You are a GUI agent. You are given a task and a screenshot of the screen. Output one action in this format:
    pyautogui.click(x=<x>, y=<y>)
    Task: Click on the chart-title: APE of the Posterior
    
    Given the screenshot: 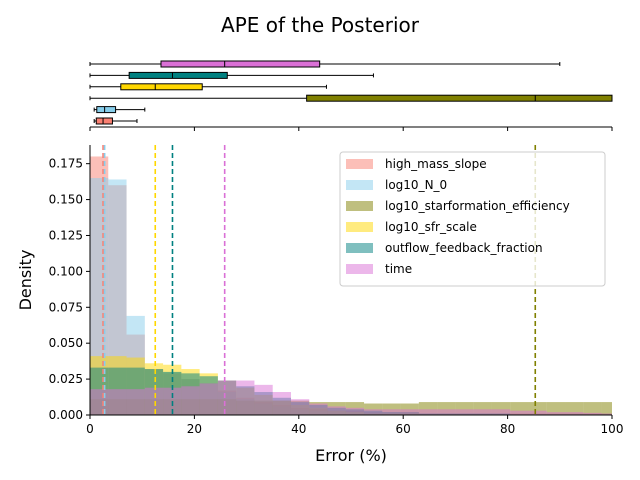 What is the action you would take?
    pyautogui.click(x=320, y=25)
    